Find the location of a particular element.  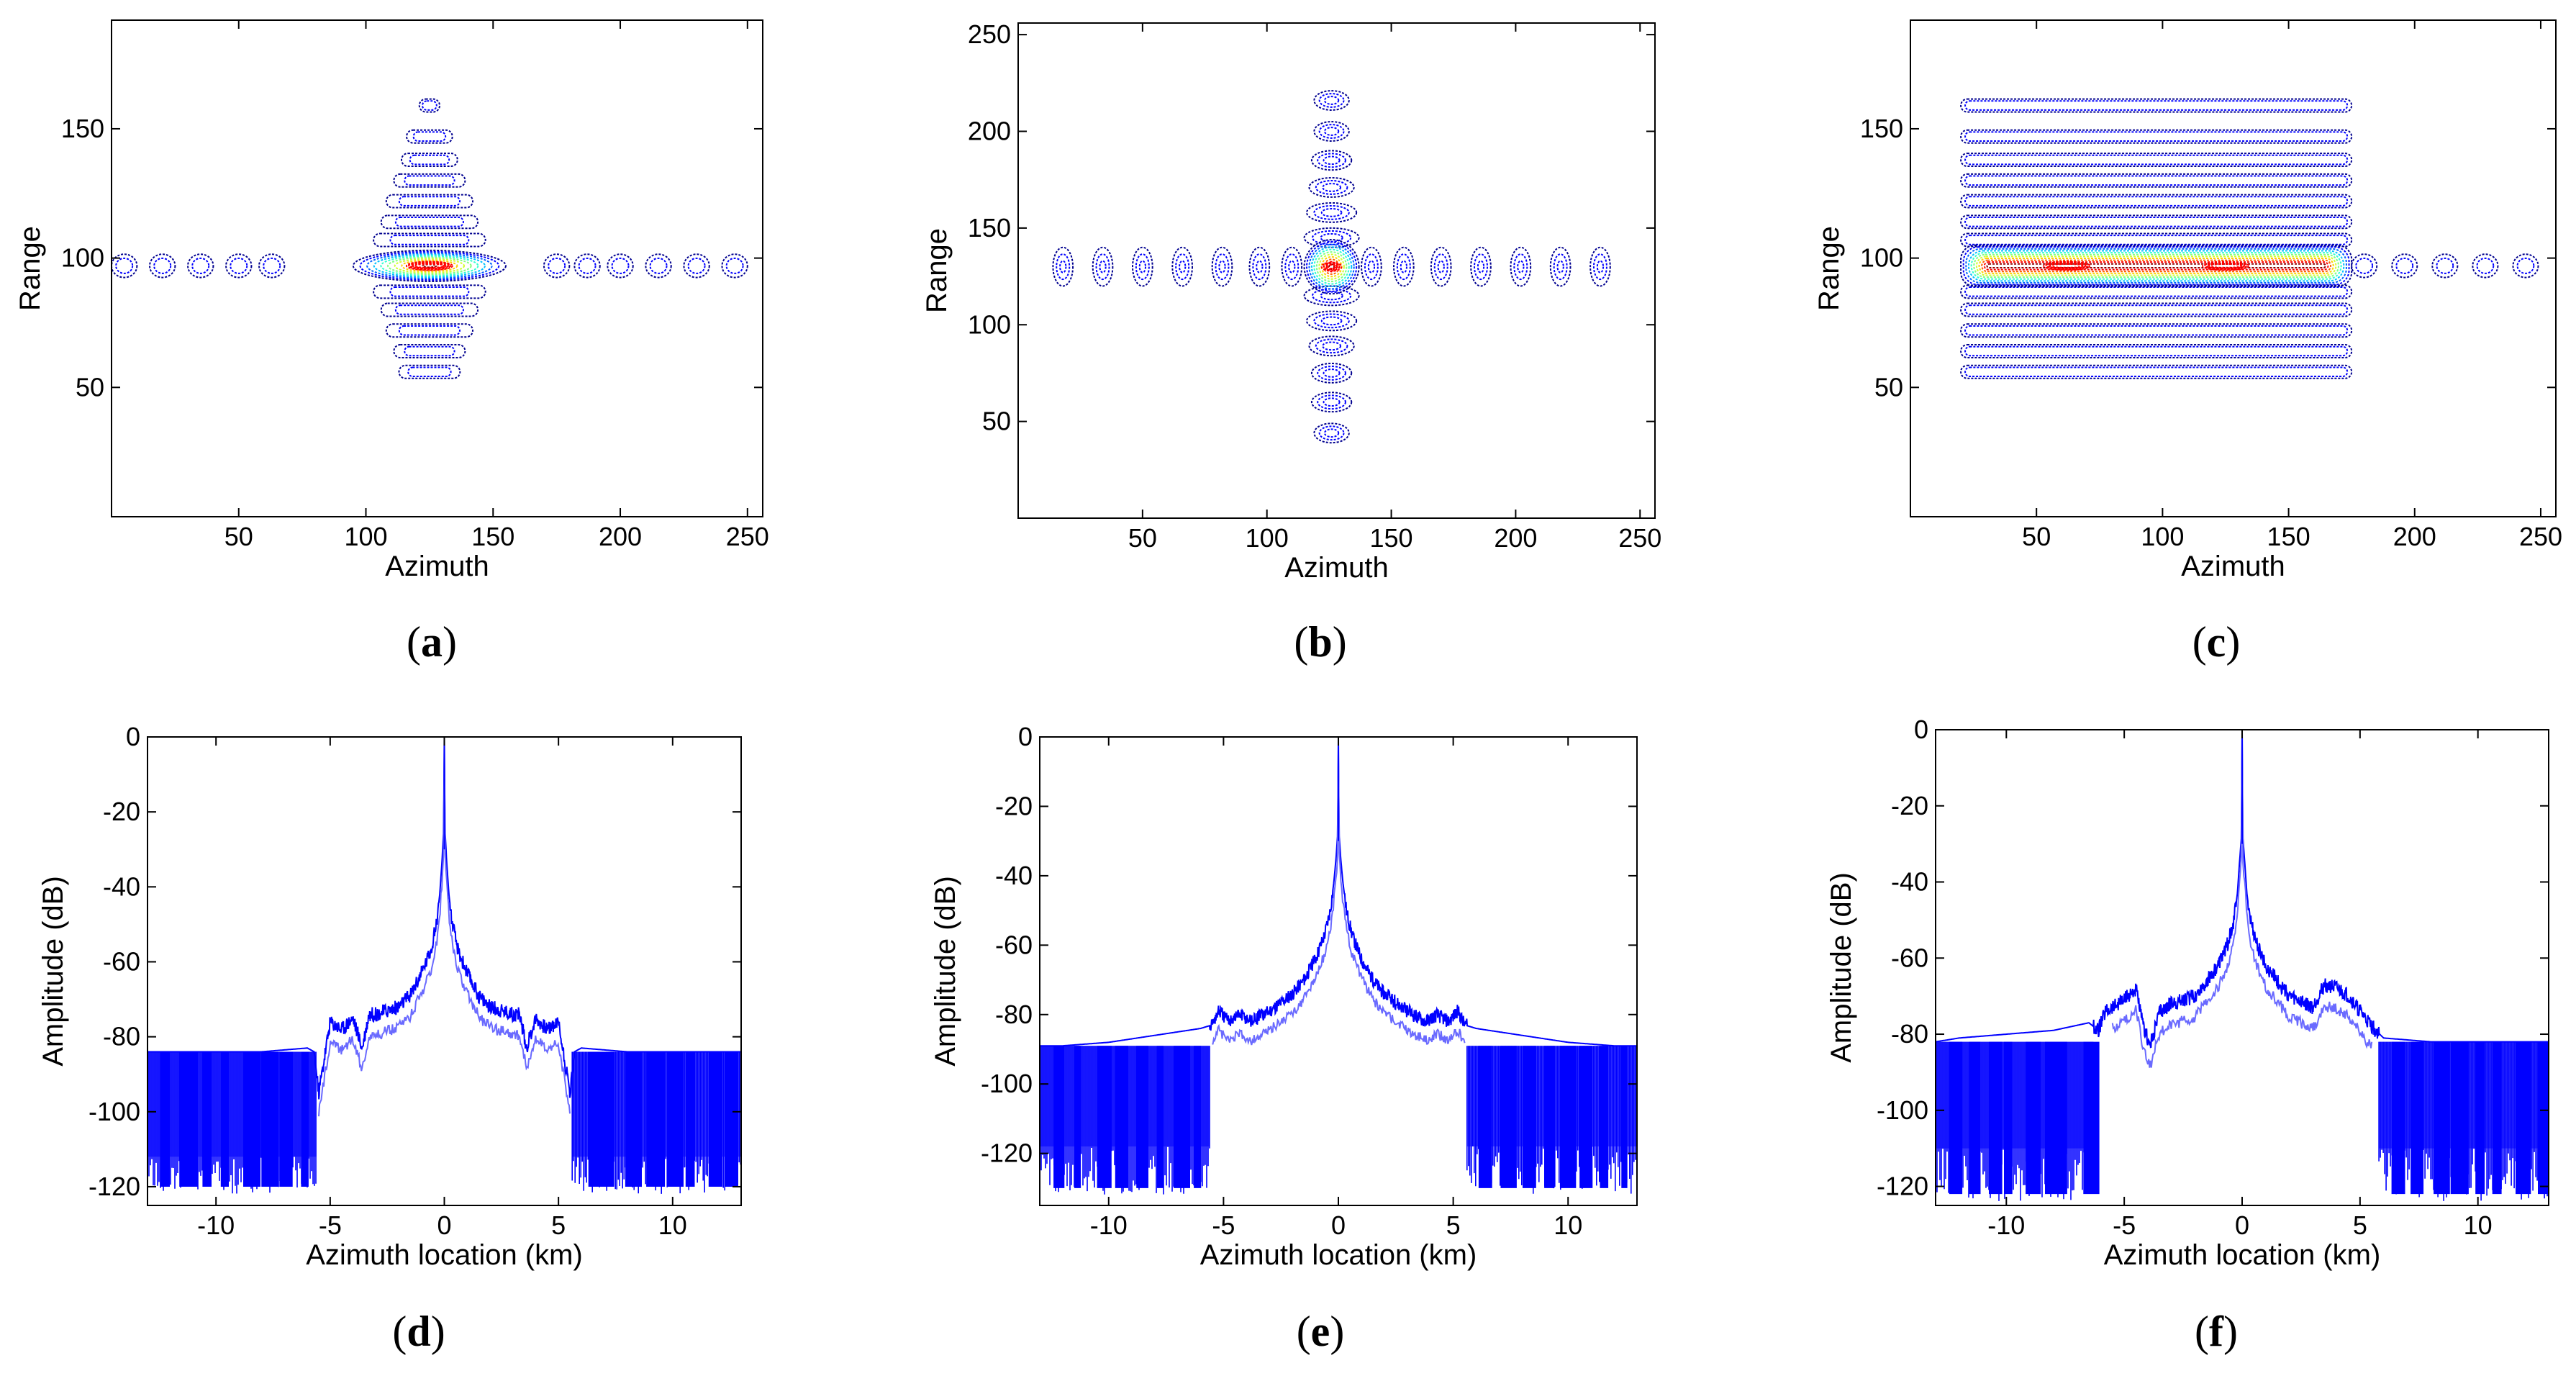

contour-lines is located at coordinates (429, 238).